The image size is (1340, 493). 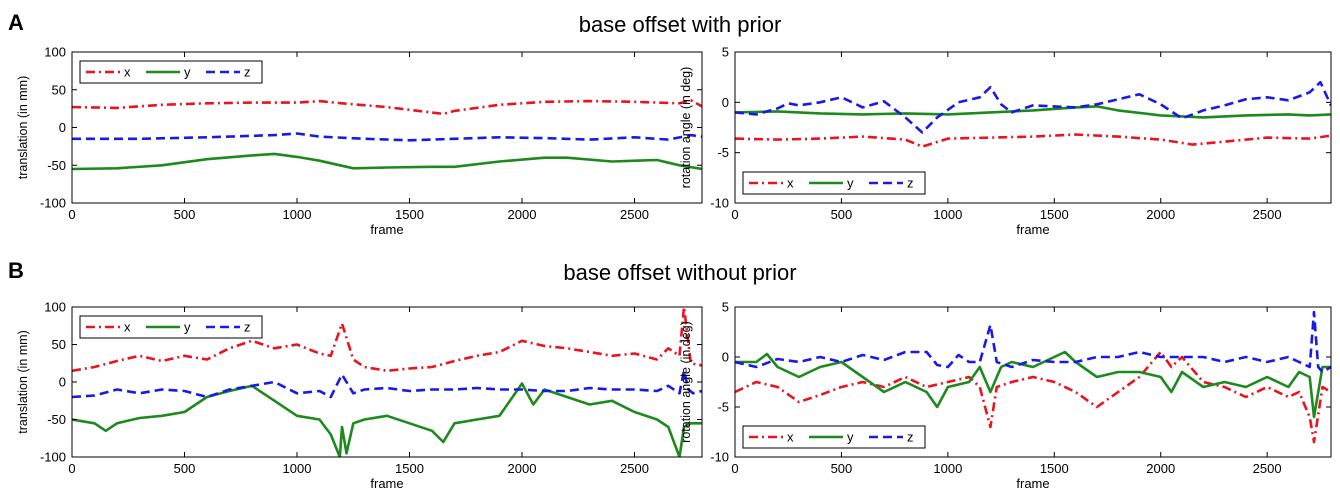 I want to click on section-title-a: base offset with prior, so click(x=680, y=24).